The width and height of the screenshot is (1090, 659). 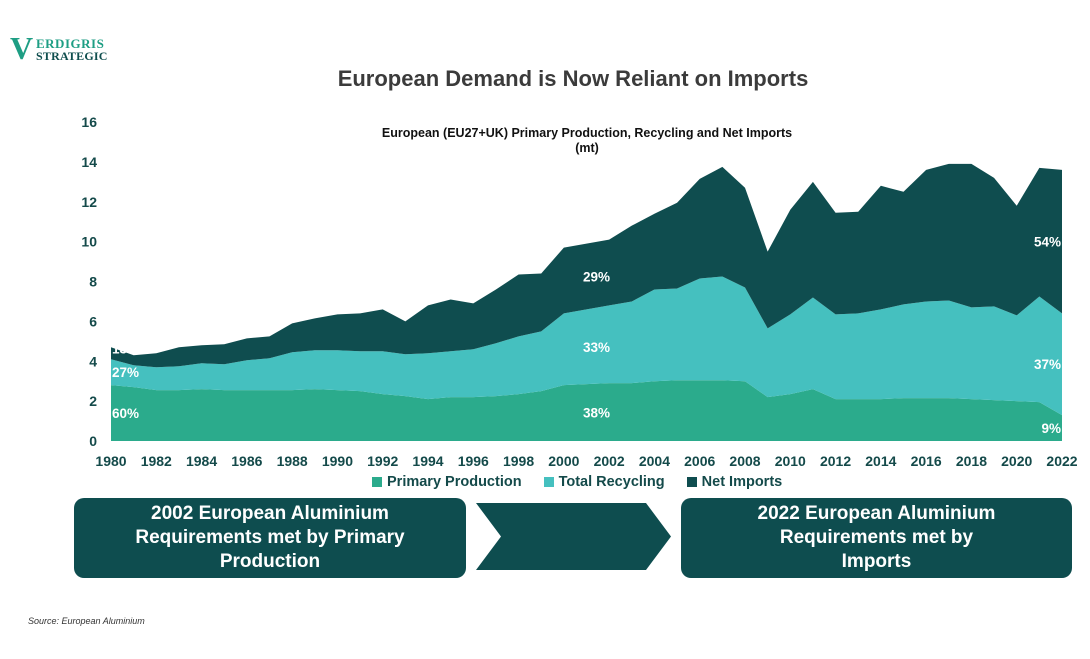 I want to click on chart-subtitle: (mt), so click(x=587, y=148).